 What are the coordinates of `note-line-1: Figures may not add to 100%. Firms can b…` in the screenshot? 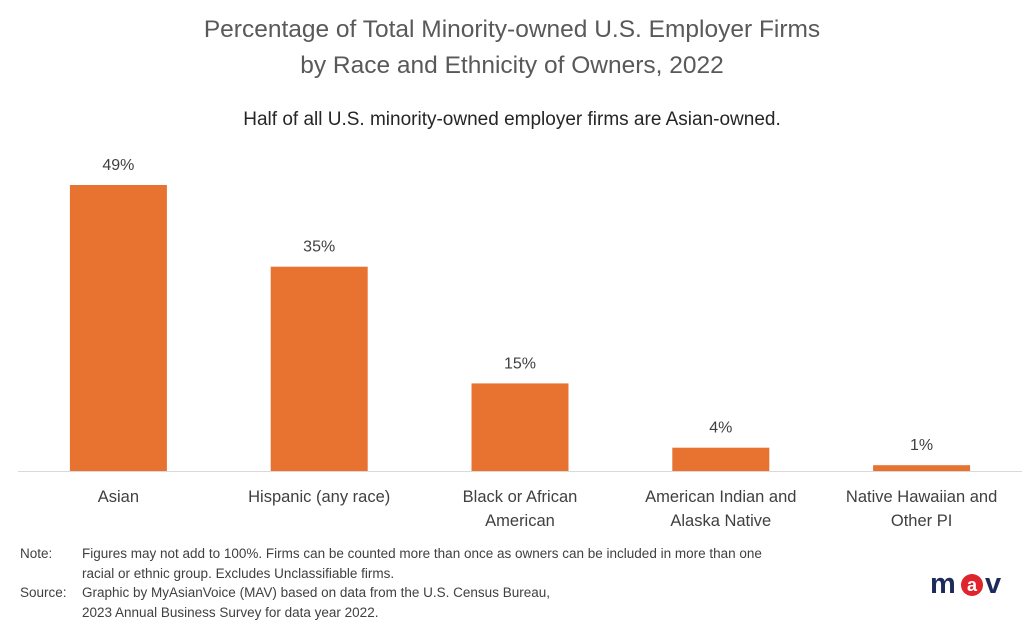 It's located at (422, 553).